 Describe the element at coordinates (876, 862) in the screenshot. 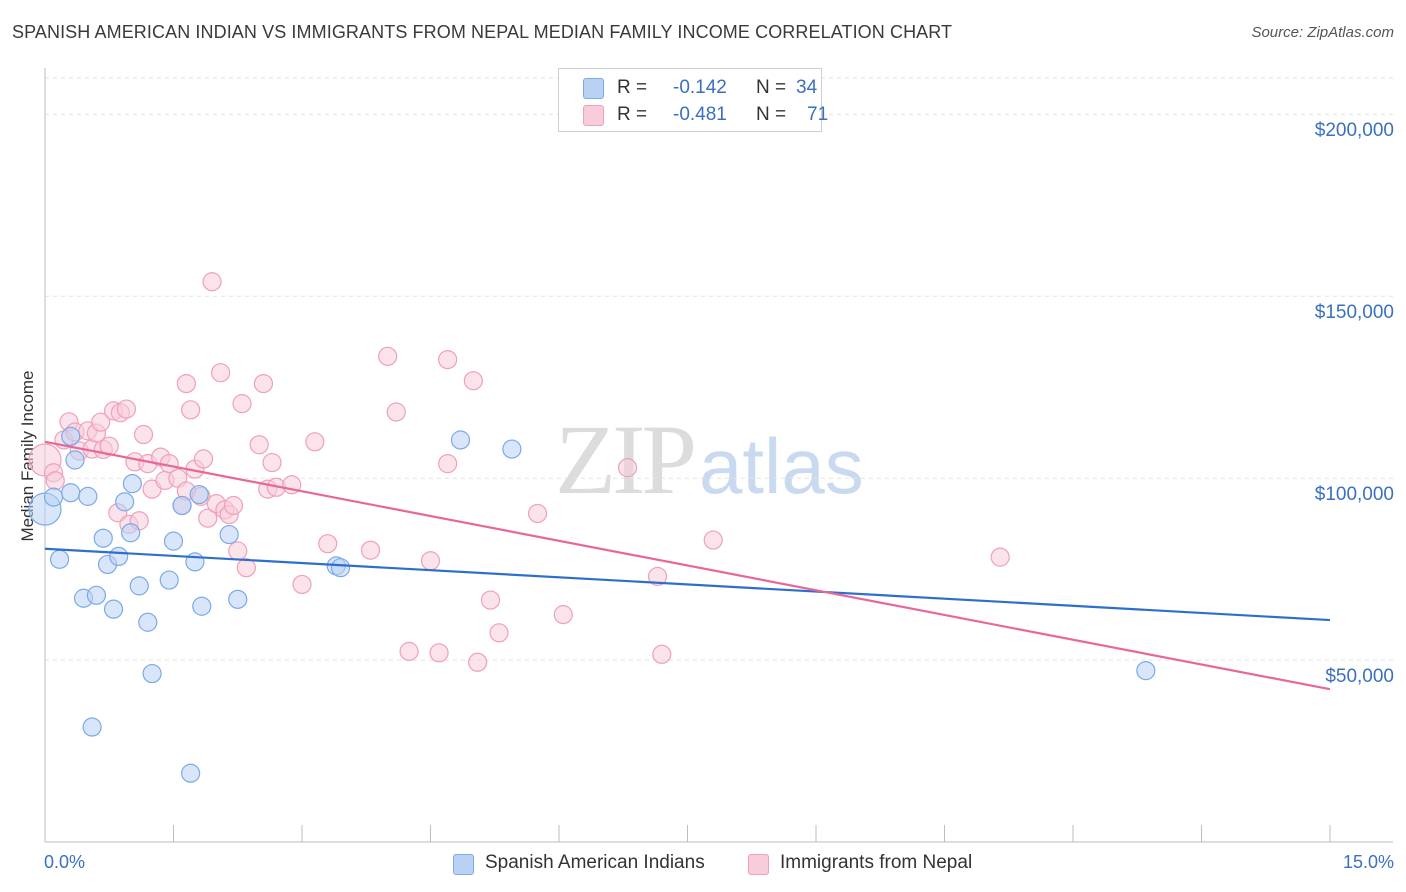

I see `legend-label: Immigrants from Nepal` at that location.